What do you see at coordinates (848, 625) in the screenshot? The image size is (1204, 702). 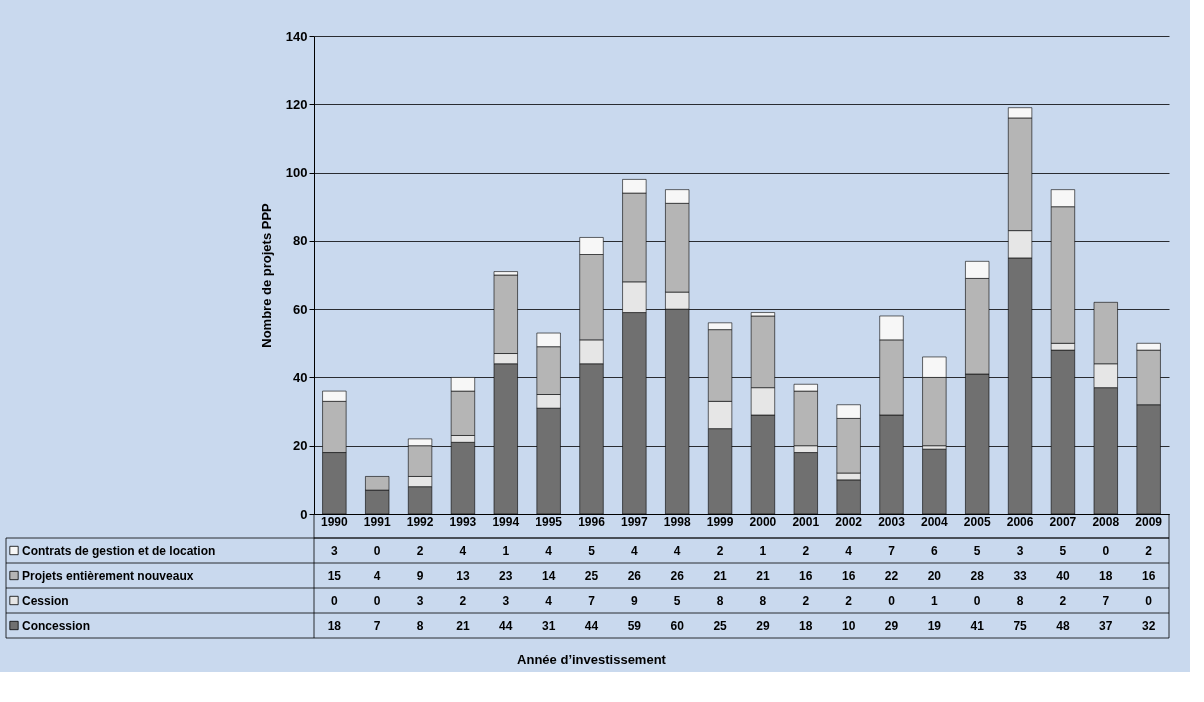 I see `data-label: 10` at bounding box center [848, 625].